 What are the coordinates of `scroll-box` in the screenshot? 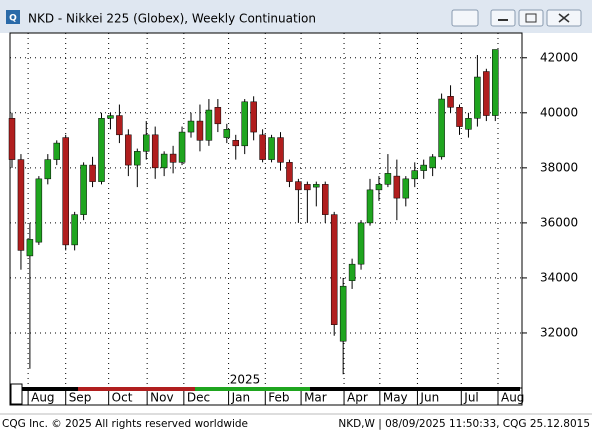 It's located at (16, 394).